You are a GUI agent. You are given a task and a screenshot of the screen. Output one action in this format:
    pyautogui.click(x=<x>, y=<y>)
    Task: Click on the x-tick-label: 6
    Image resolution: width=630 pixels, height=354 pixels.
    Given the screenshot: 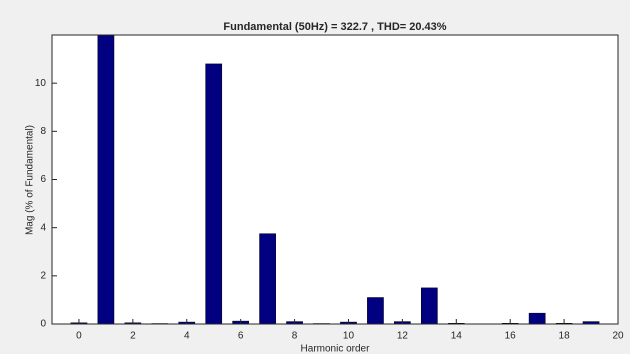 What is the action you would take?
    pyautogui.click(x=241, y=336)
    